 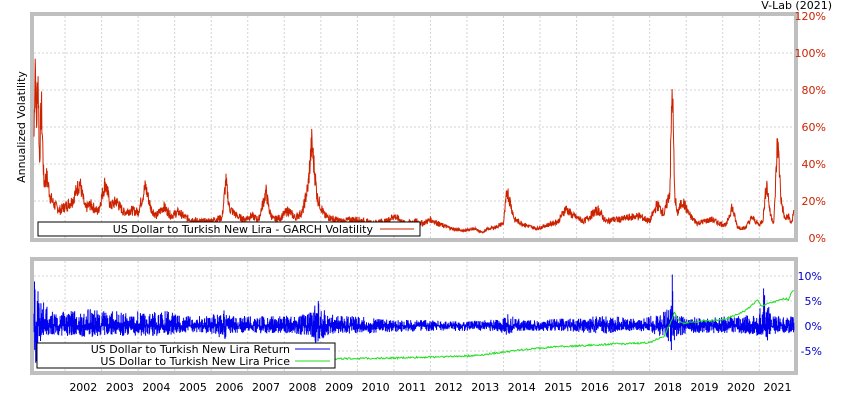 What do you see at coordinates (412, 387) in the screenshot?
I see `x-tick-label: 2011` at bounding box center [412, 387].